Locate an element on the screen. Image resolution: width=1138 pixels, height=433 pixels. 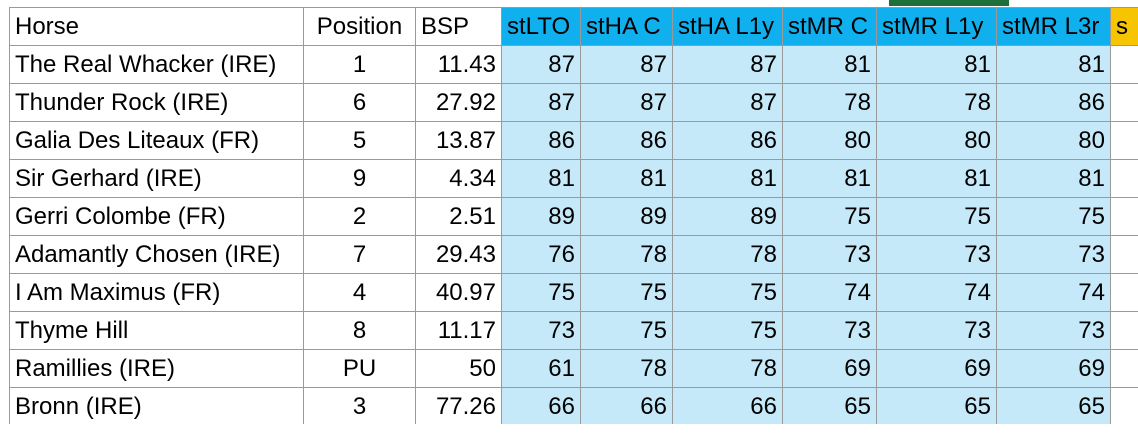
cell-stmr-l1y: 74 is located at coordinates (936, 292).